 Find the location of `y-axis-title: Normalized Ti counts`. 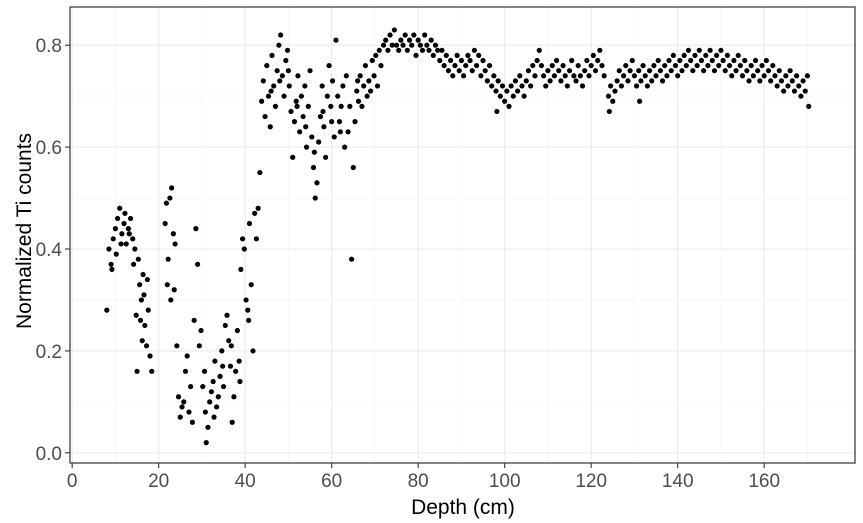

y-axis-title: Normalized Ti counts is located at coordinates (24, 231).